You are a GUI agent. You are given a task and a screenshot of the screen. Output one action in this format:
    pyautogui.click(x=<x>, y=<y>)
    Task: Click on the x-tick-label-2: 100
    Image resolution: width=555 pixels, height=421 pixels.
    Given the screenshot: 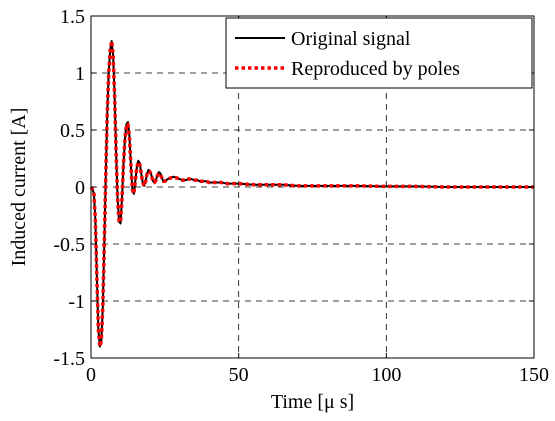 What is the action you would take?
    pyautogui.click(x=386, y=375)
    